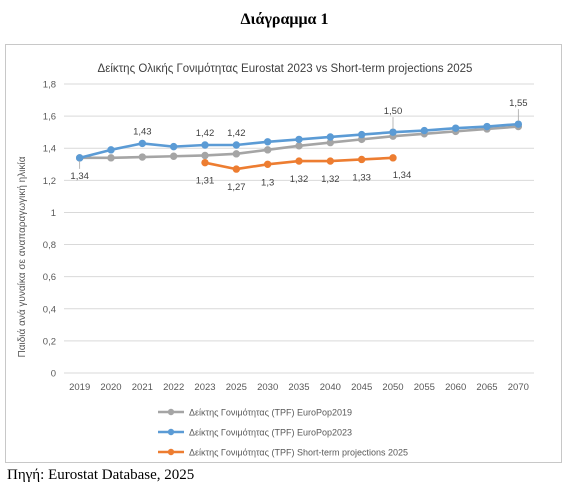 This screenshot has width=569, height=500. Describe the element at coordinates (361, 387) in the screenshot. I see `x-tick-label: 2045` at that location.